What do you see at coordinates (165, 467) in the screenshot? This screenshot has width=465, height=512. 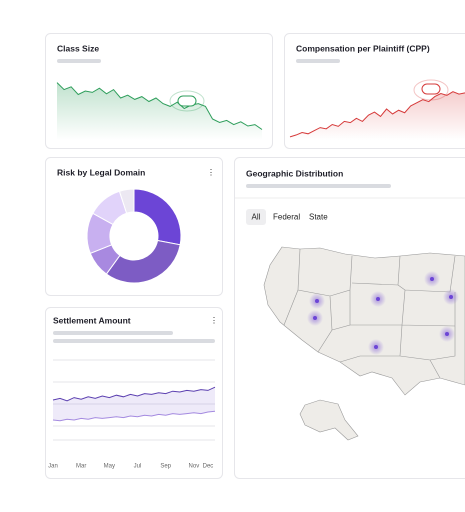 I see `x-tick-label: Sep` at bounding box center [165, 467].